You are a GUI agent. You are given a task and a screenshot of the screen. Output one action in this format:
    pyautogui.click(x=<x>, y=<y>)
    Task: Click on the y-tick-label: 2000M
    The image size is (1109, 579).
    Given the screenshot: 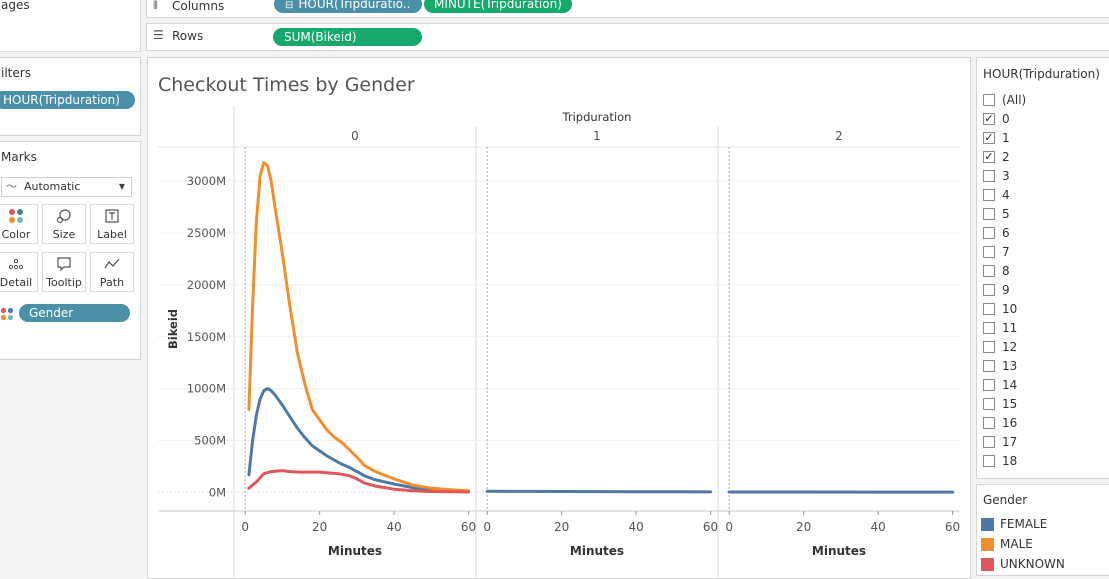 What is the action you would take?
    pyautogui.click(x=206, y=285)
    